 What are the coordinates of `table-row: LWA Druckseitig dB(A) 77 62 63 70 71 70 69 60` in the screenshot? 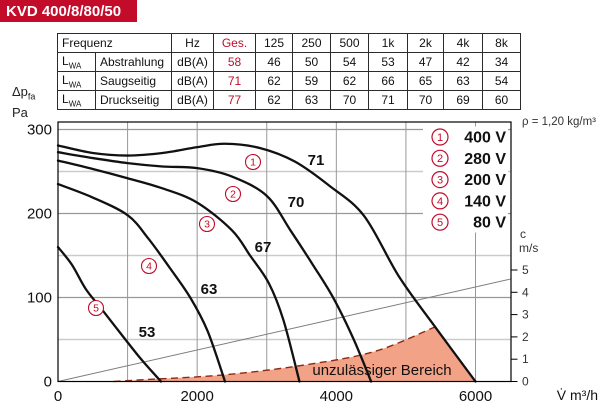 It's located at (289, 100).